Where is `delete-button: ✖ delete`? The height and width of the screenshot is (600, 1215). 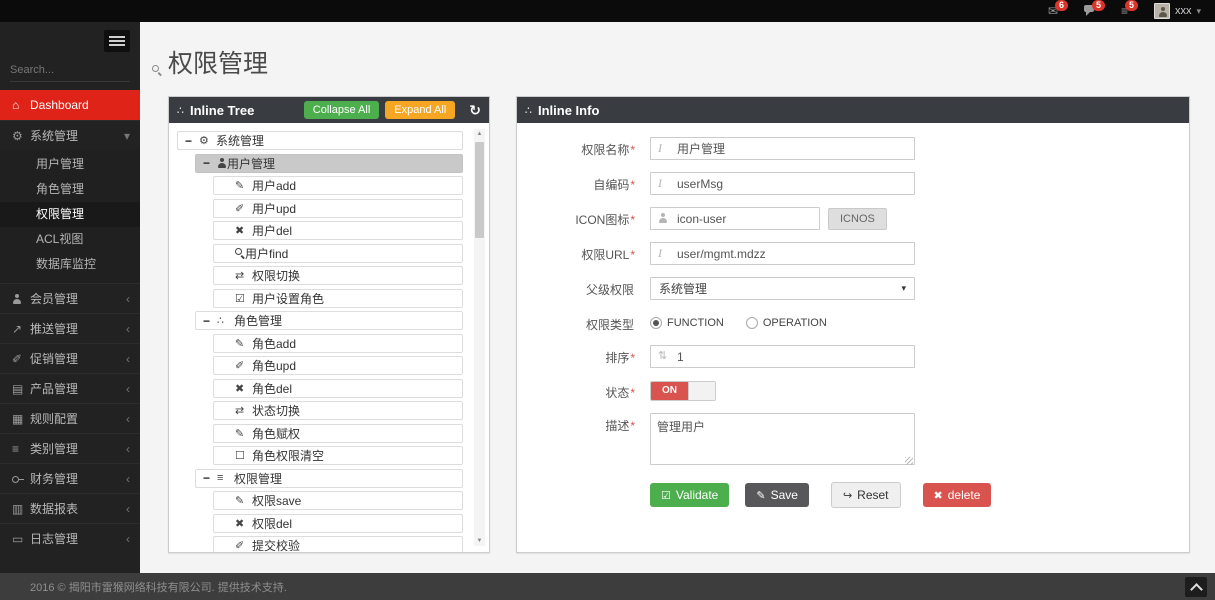
delete-button: ✖ delete is located at coordinates (957, 495).